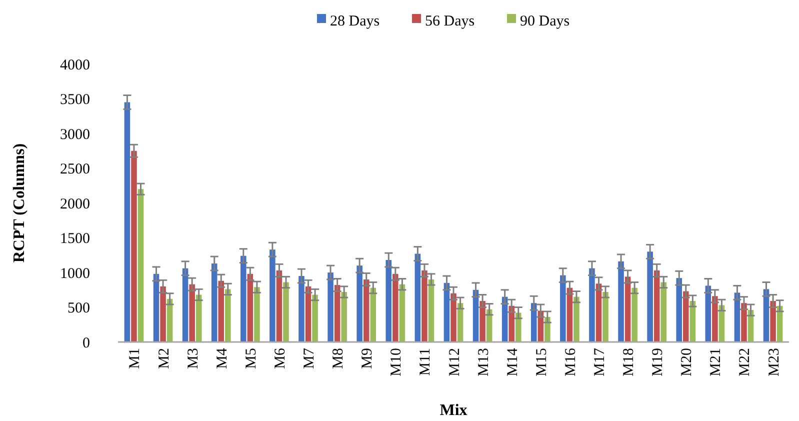 Image resolution: width=799 pixels, height=421 pixels. What do you see at coordinates (658, 362) in the screenshot?
I see `x-tick-label: M19` at bounding box center [658, 362].